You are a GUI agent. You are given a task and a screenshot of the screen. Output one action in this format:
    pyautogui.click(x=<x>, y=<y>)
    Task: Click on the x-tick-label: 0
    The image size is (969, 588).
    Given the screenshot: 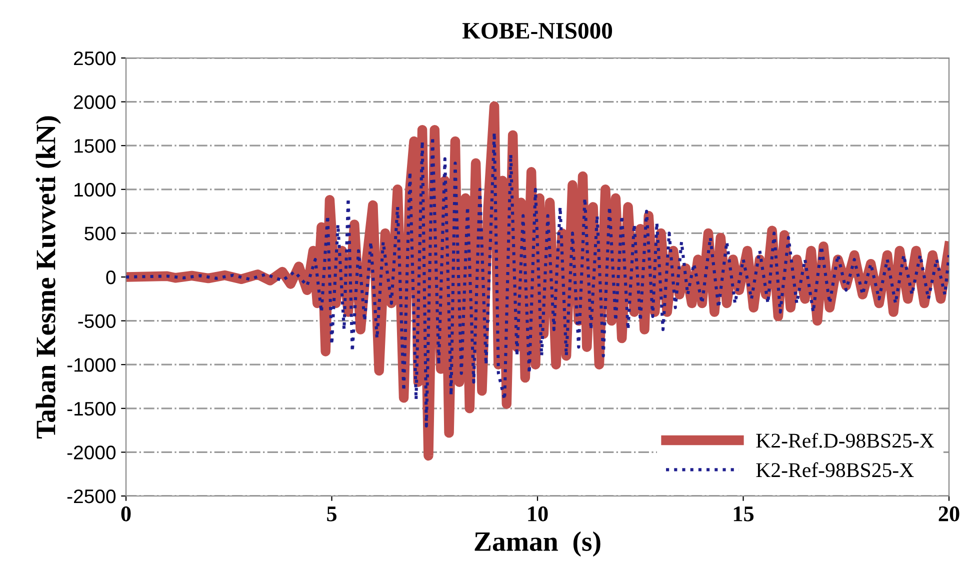 What is the action you would take?
    pyautogui.click(x=126, y=514)
    